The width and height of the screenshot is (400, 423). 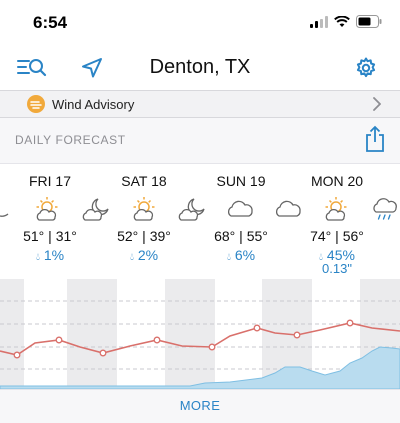 I want to click on wind-advisory-label: Wind Advisory, so click(x=93, y=104).